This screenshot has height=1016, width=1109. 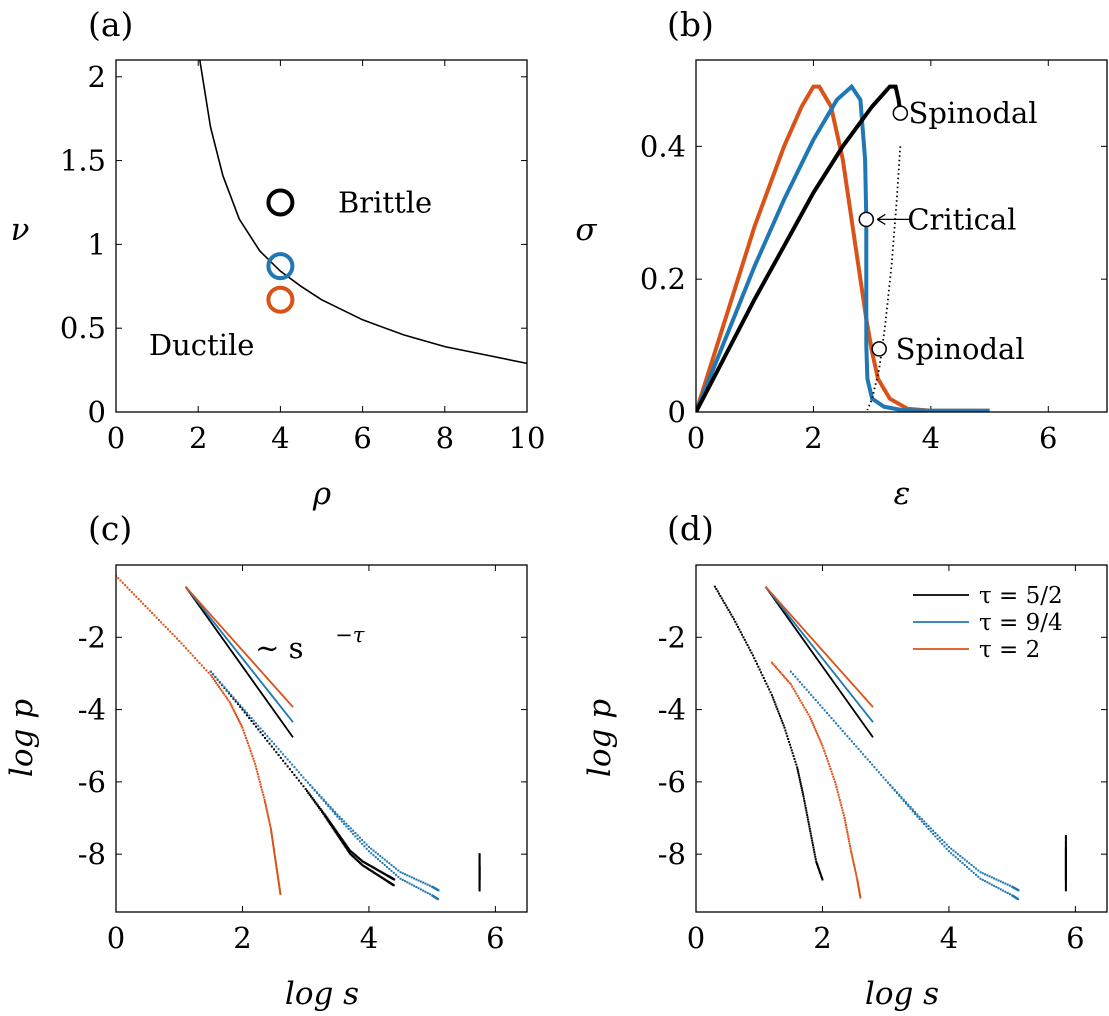 What do you see at coordinates (961, 219) in the screenshot?
I see `point-label: Critical` at bounding box center [961, 219].